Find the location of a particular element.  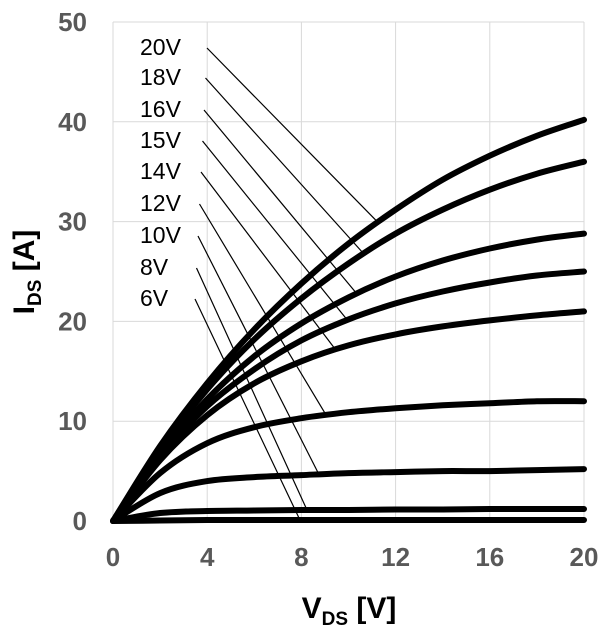

label-layer: 20V 18V 16V 15V 14V 12V 10V 8V 6V is located at coordinates (161, 172).